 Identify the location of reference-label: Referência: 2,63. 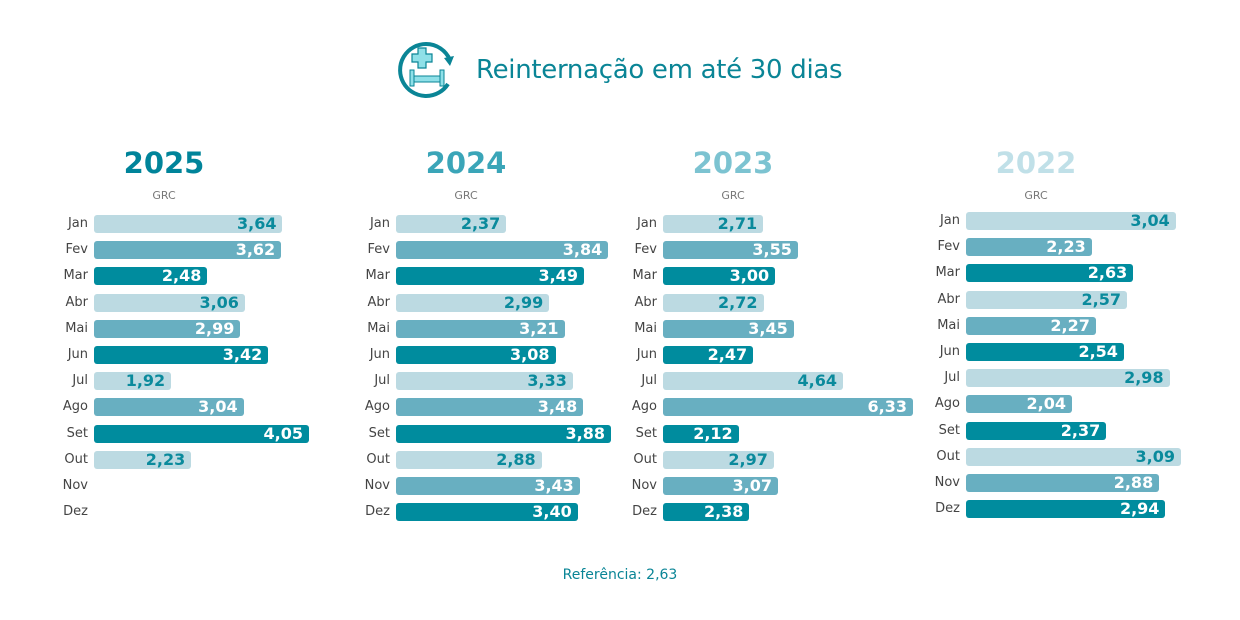
(620, 575).